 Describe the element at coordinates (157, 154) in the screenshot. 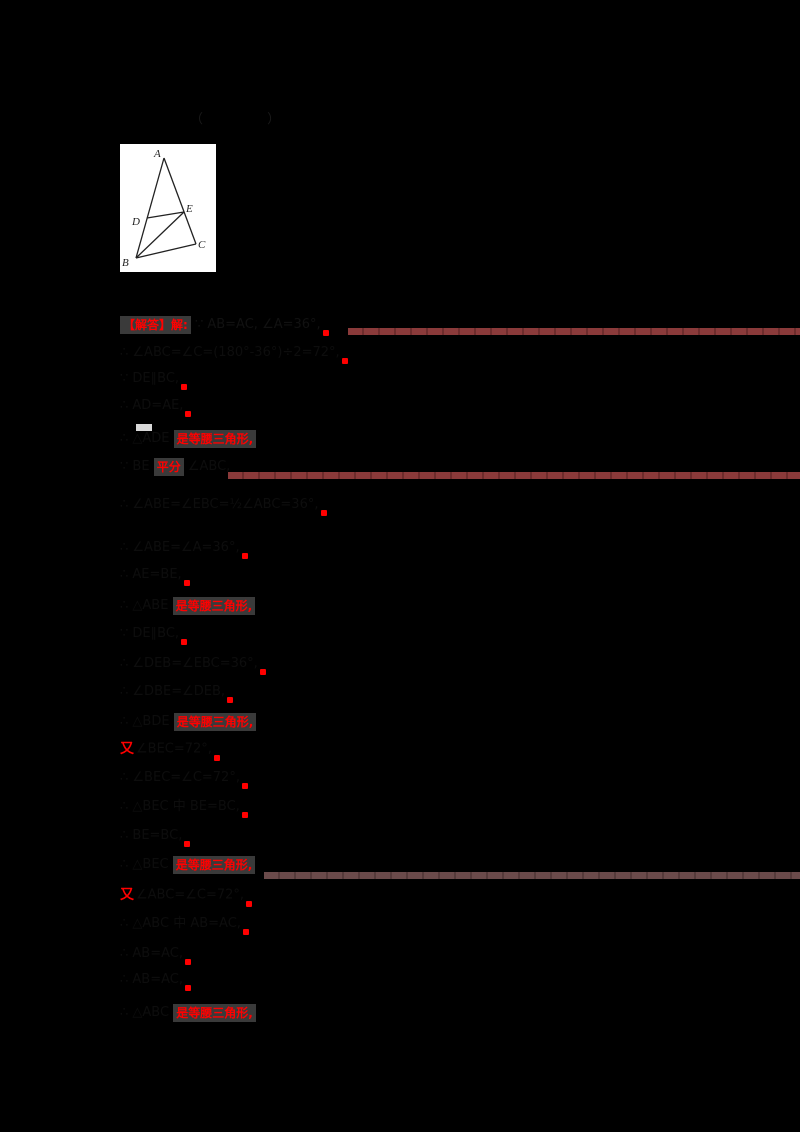

I see `svg-text: A` at that location.